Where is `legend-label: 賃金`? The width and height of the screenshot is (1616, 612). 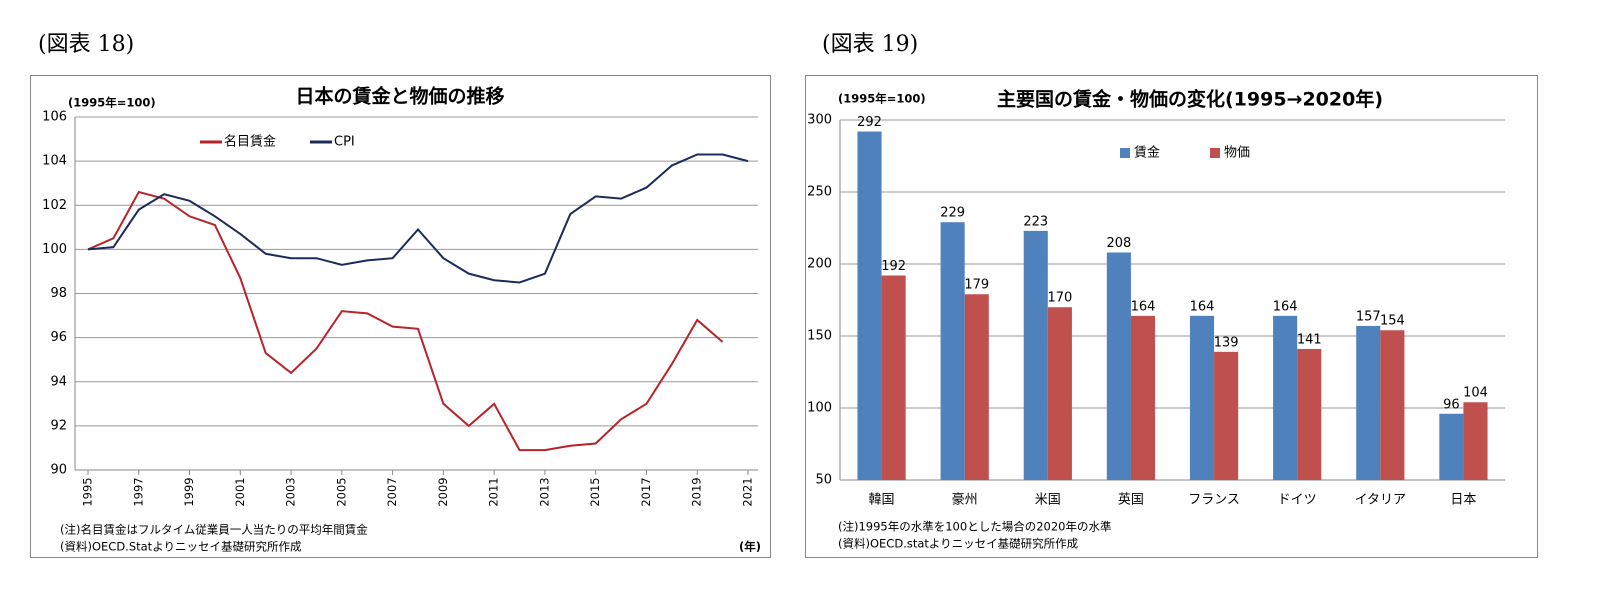 legend-label: 賃金 is located at coordinates (1147, 153).